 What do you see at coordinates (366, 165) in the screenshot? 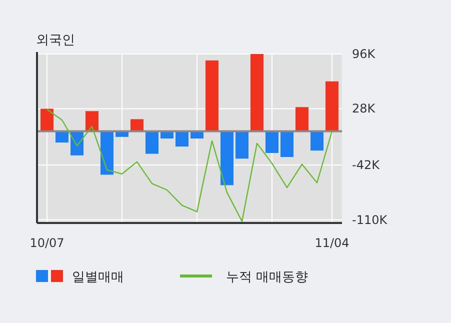
I see `y-tick-label: -42K` at bounding box center [366, 165].